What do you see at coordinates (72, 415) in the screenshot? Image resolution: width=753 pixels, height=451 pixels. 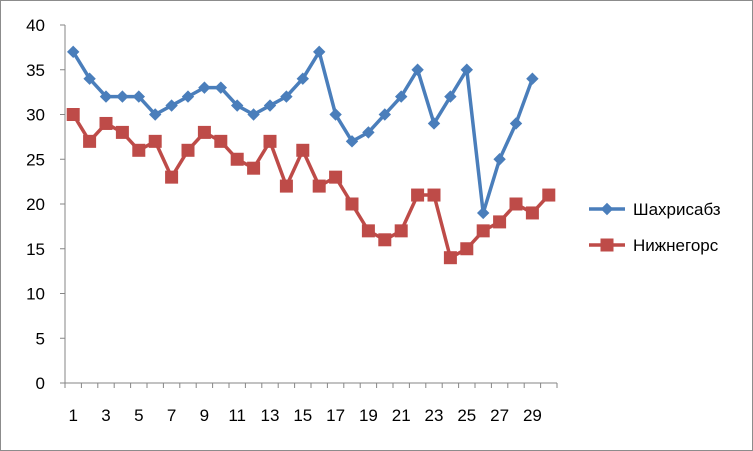 I see `x-tick-label: 1` at bounding box center [72, 415].